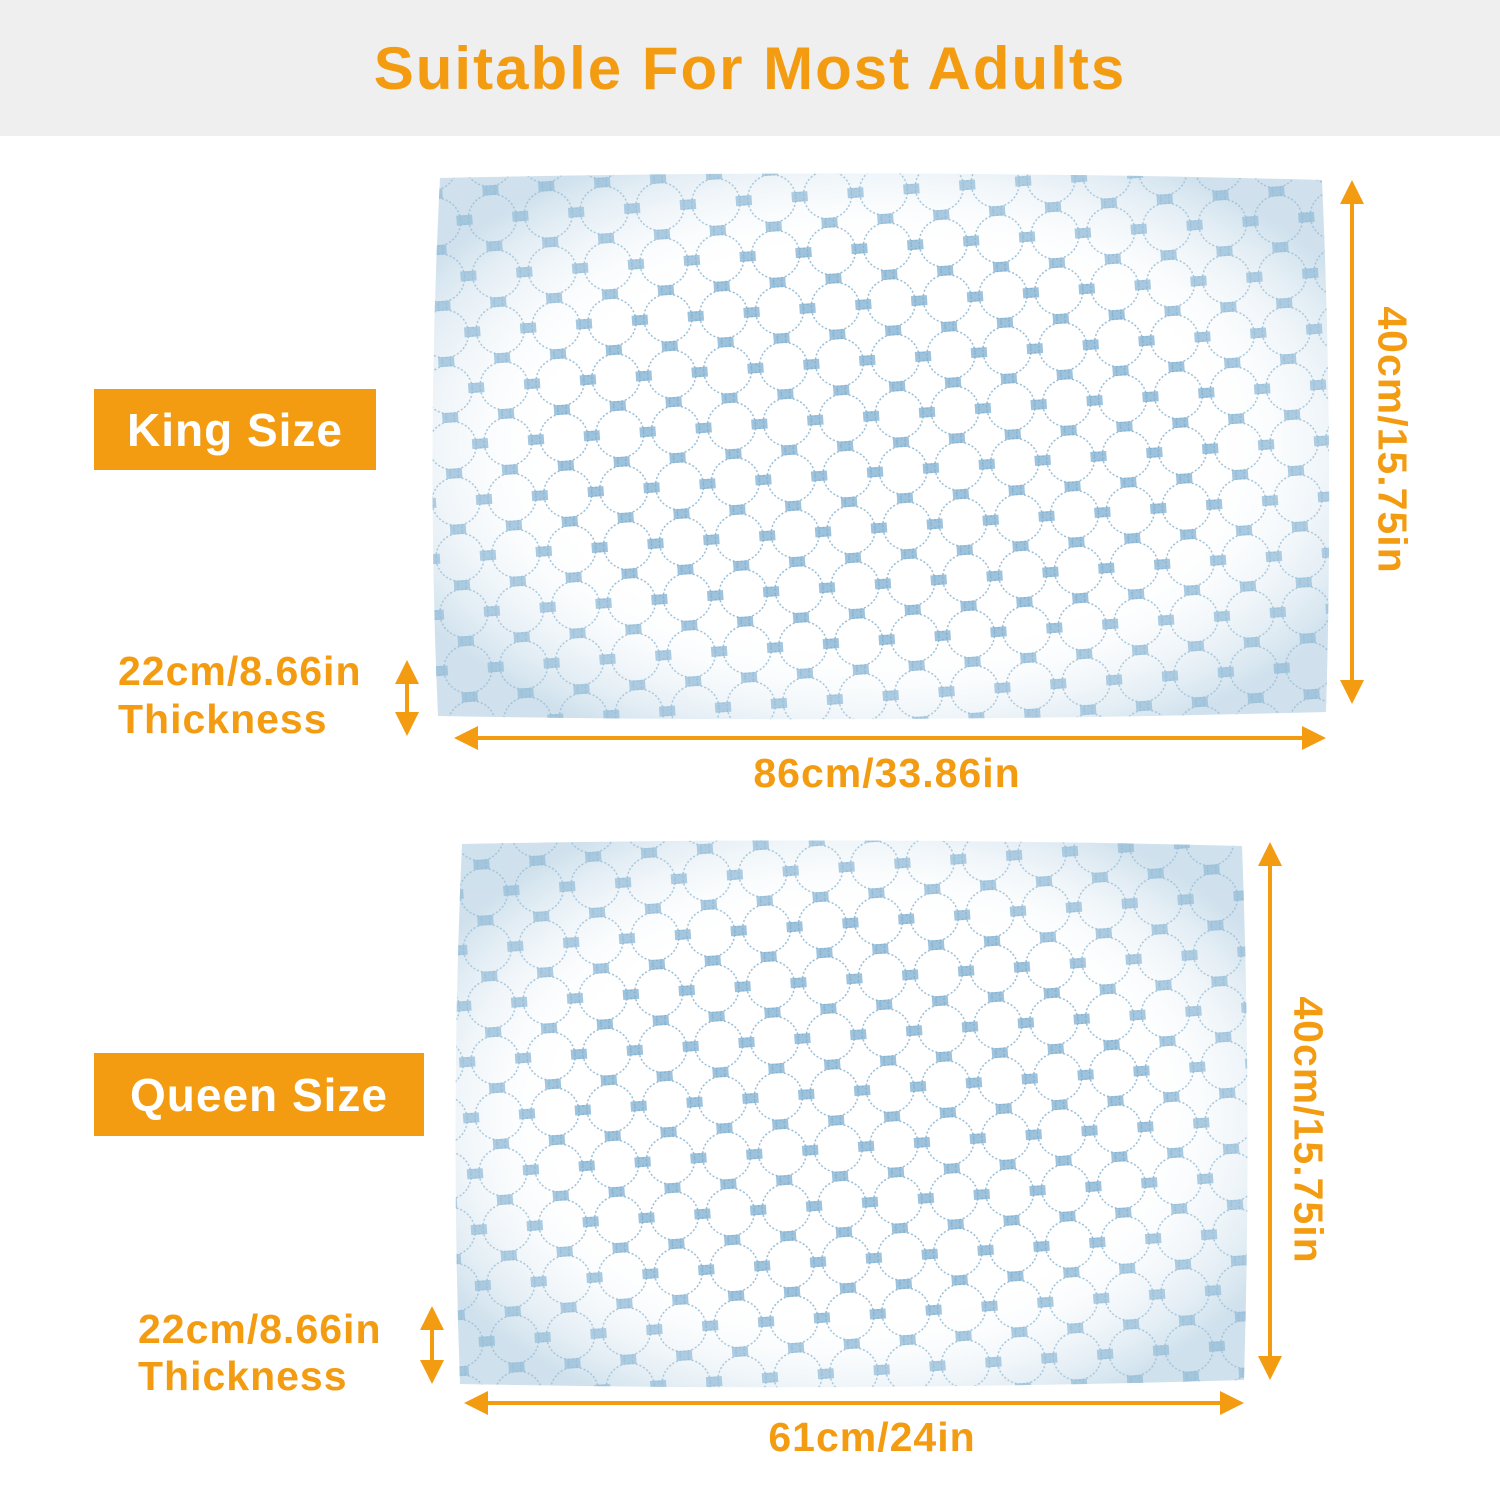 This screenshot has height=1500, width=1500. I want to click on queen-thickness-label: Thickness, so click(243, 1376).